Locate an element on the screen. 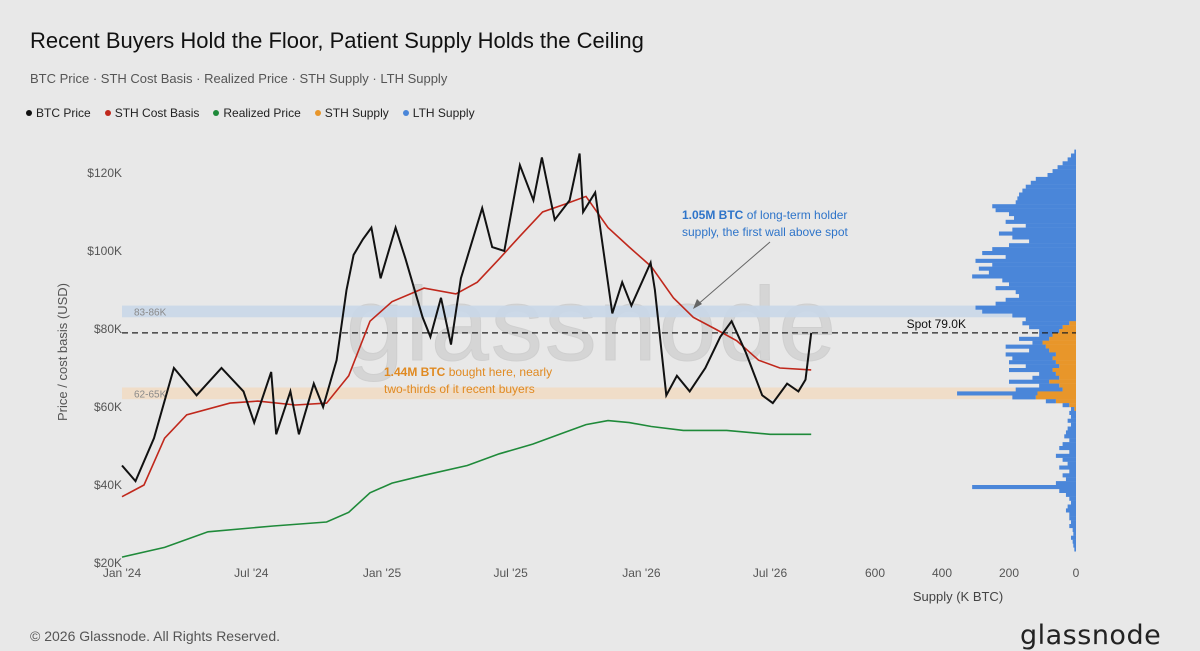 Image resolution: width=1200 pixels, height=651 pixels. legend-item-sth-cost-basis: STH Cost Basis is located at coordinates (151, 113).